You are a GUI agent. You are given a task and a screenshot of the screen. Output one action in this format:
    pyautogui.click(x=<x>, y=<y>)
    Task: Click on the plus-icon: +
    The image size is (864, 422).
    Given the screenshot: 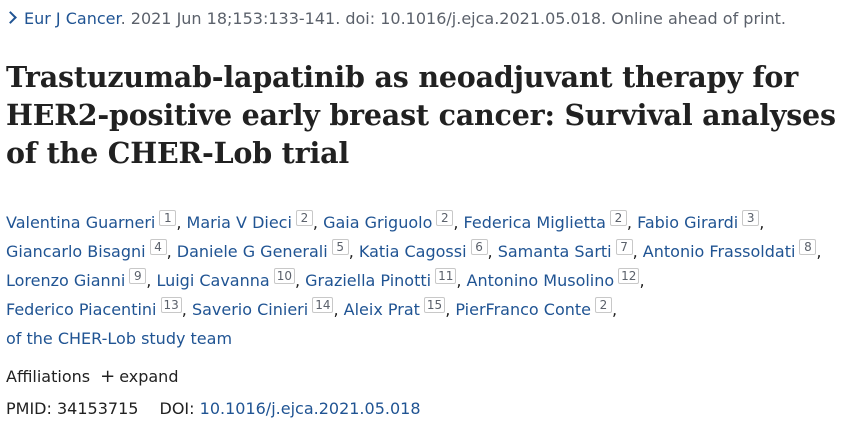 What is the action you would take?
    pyautogui.click(x=108, y=376)
    